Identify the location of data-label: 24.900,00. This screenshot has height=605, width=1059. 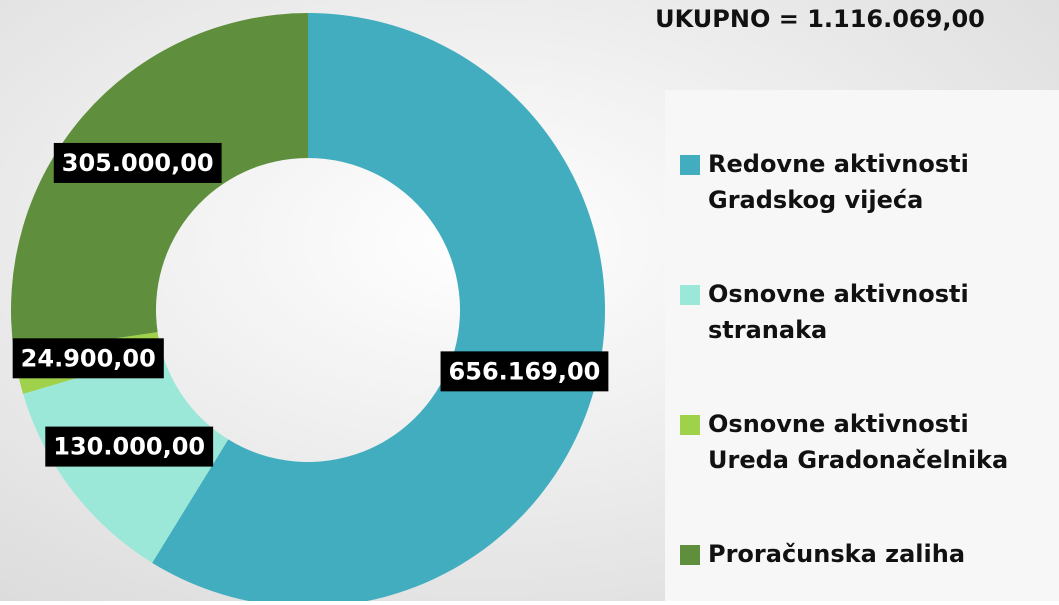
(88, 358).